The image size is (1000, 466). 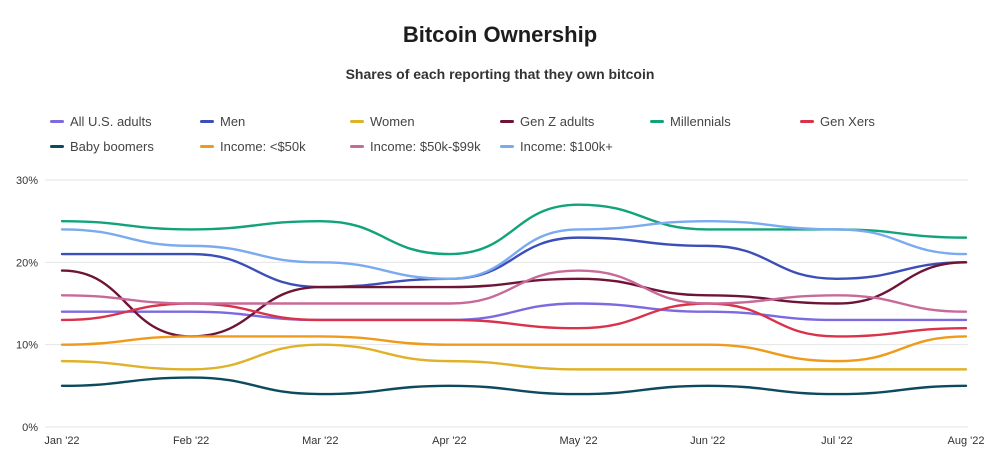 I want to click on legend-label: Income: <$50k, so click(x=263, y=146).